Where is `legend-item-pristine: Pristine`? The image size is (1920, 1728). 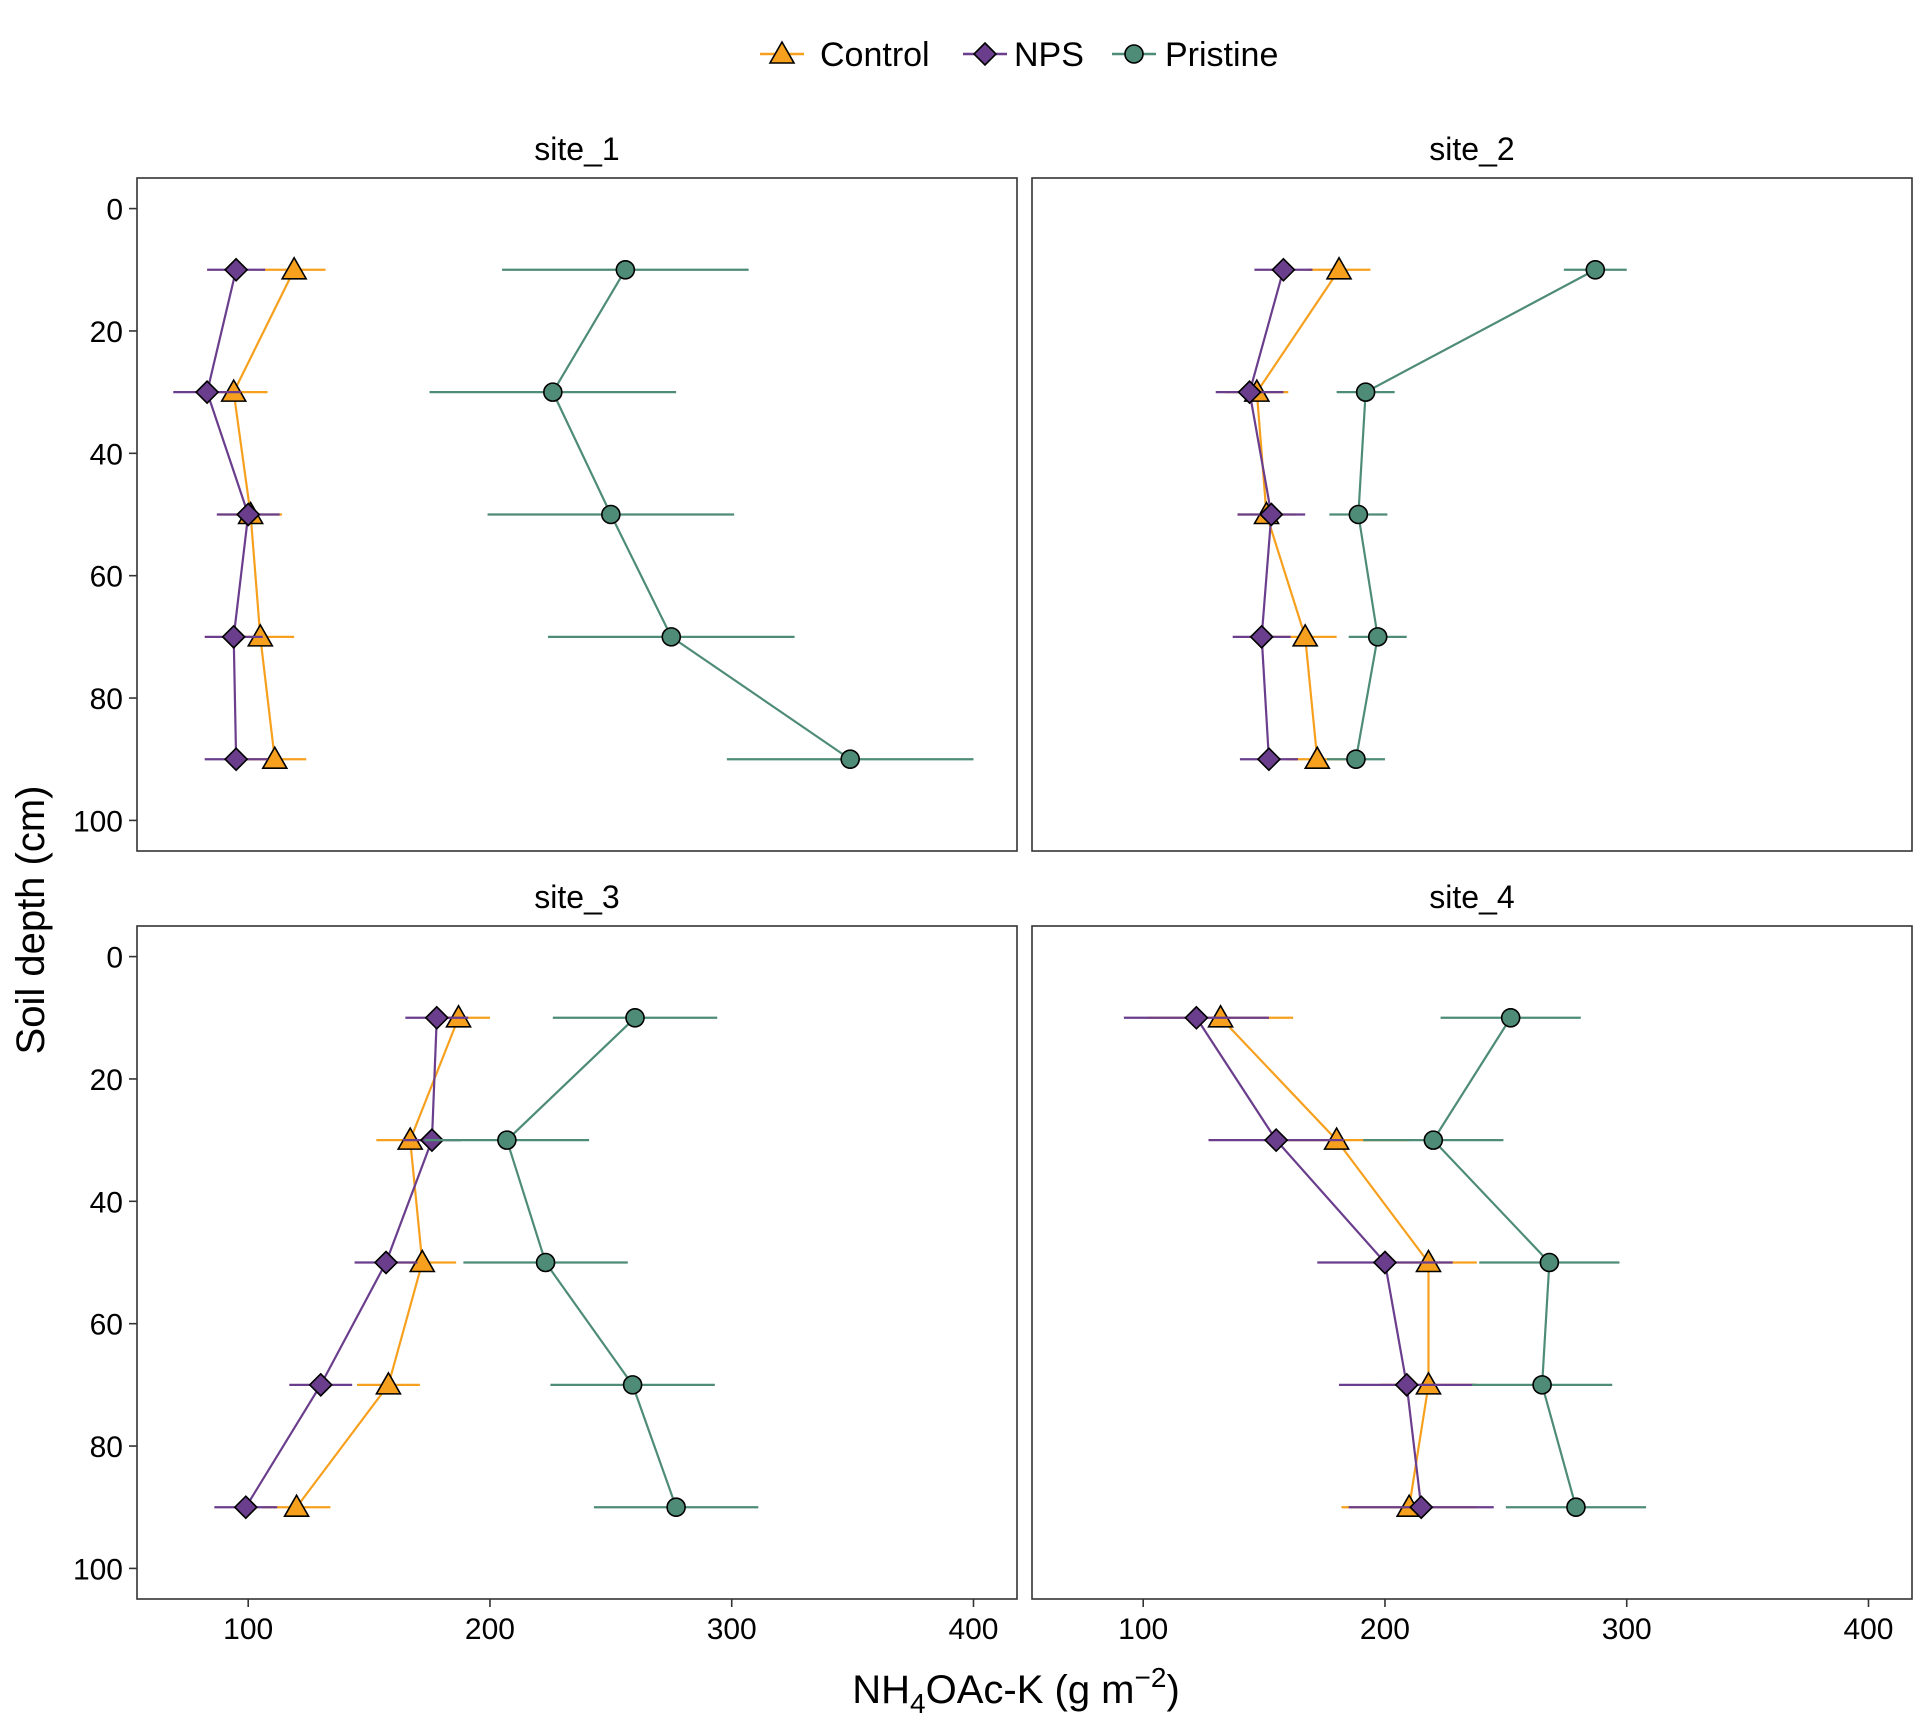
legend-item-pristine: Pristine is located at coordinates (1195, 55).